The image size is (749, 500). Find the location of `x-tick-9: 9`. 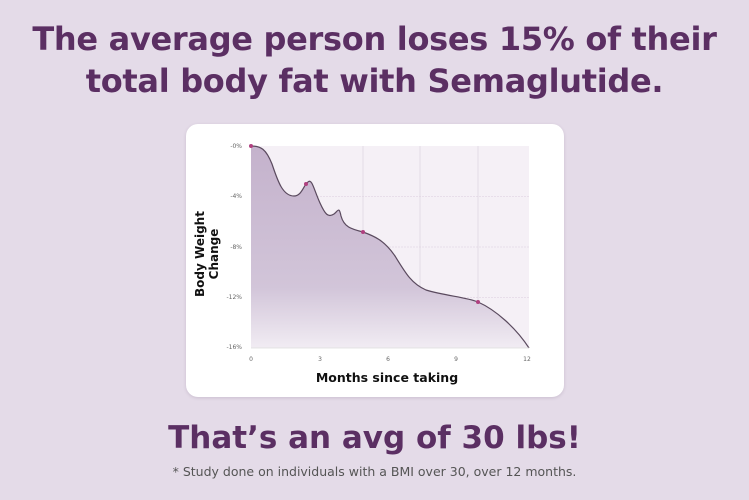

x-tick-9: 9 is located at coordinates (456, 359).